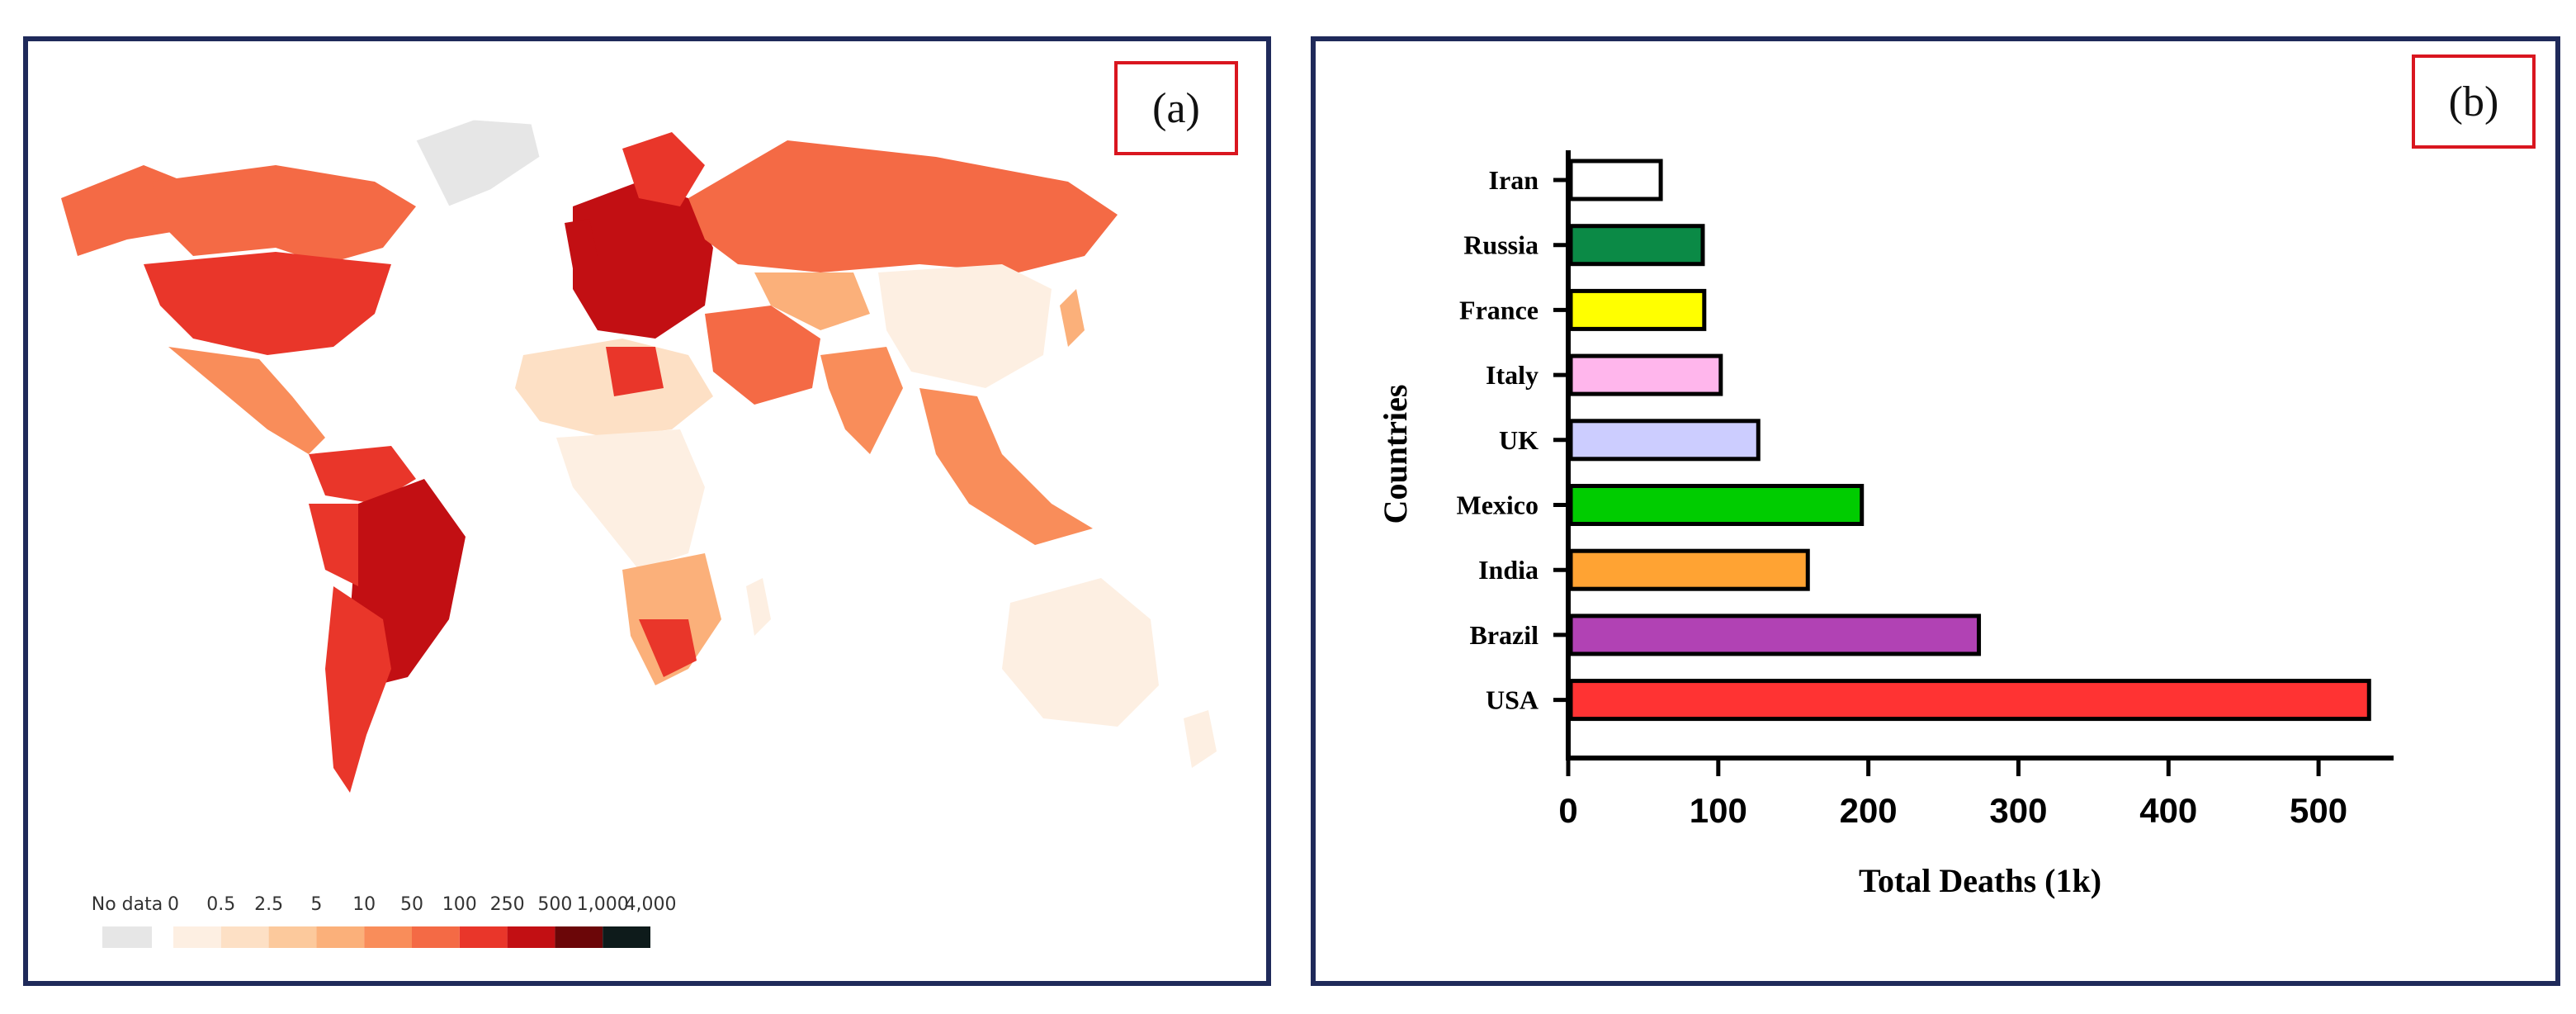 The height and width of the screenshot is (1014, 2576). What do you see at coordinates (1080, 652) in the screenshot?
I see `map-region-australia` at bounding box center [1080, 652].